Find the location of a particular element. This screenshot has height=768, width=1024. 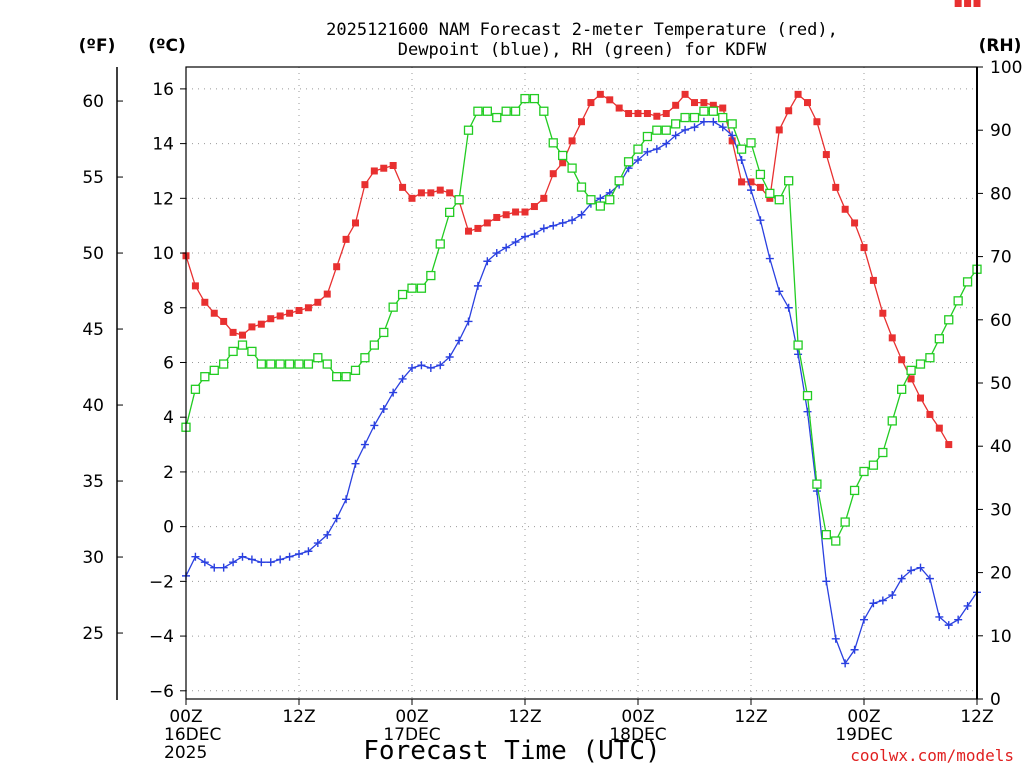

fahrenheit-tick-label: 25 is located at coordinates (93, 634).